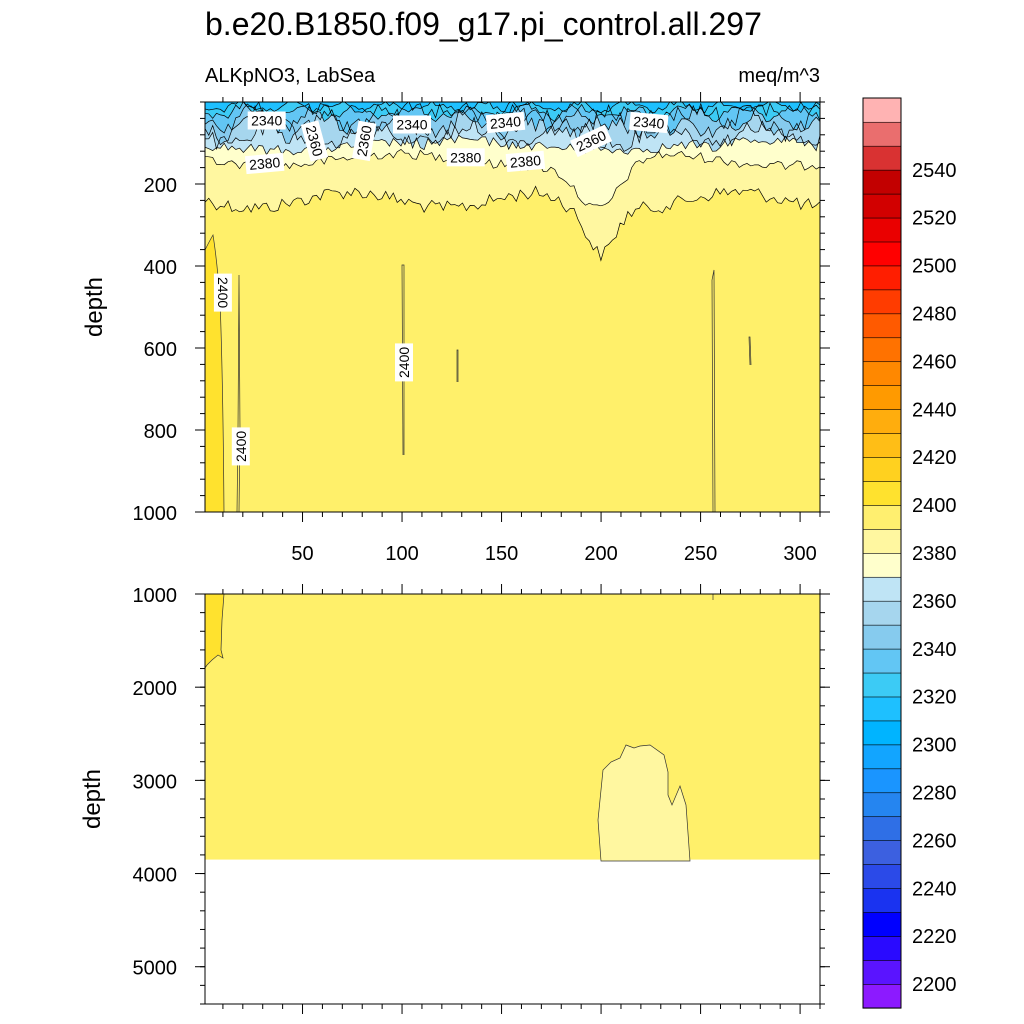 The height and width of the screenshot is (1024, 1024). I want to click on colorbar-frame, so click(882, 553).